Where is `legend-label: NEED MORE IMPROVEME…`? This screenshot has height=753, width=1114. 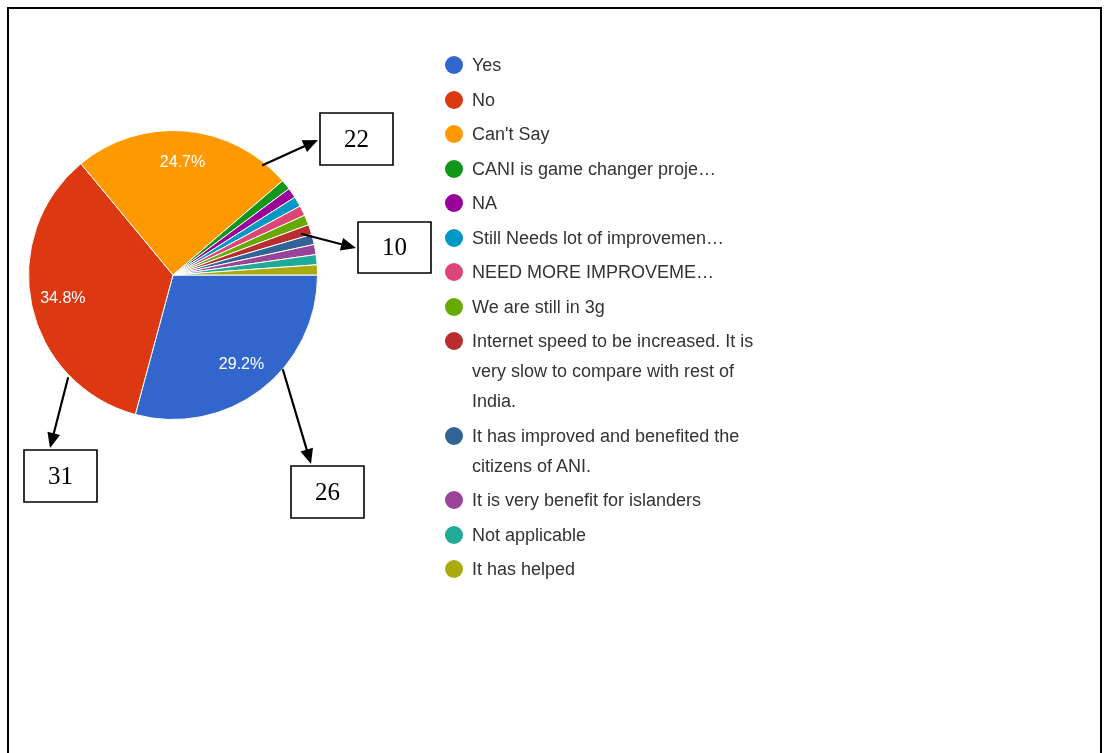 legend-label: NEED MORE IMPROVEME… is located at coordinates (594, 272).